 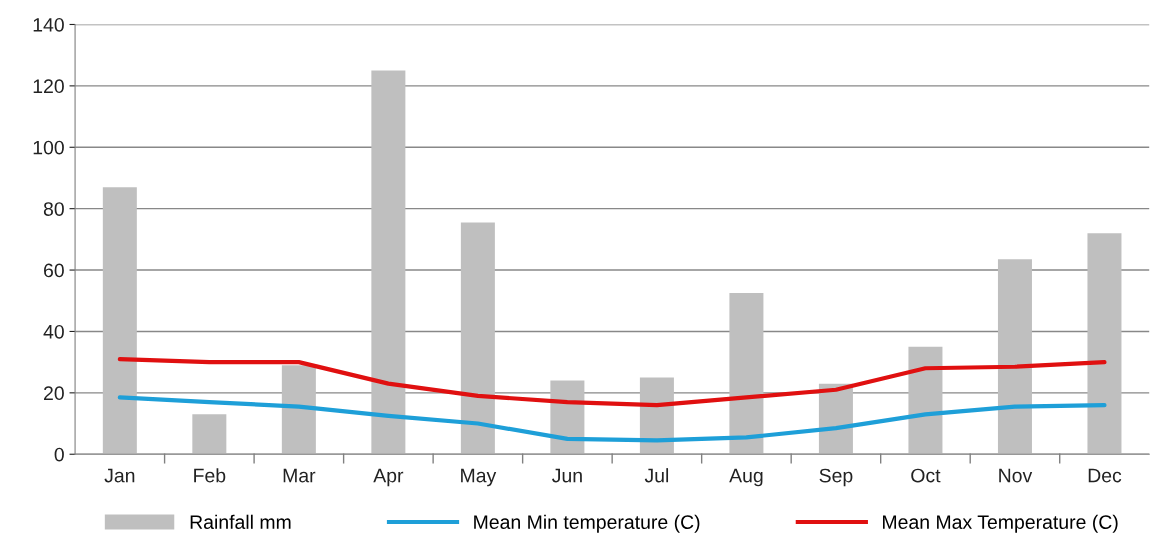 I want to click on legend-label: Mean Max Temperature (C), so click(x=1000, y=523).